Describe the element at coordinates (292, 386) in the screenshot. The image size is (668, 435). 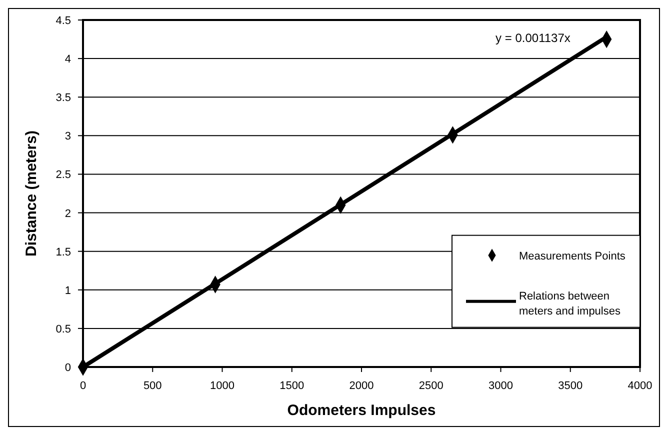
I see `x-tick-label: 1500` at that location.